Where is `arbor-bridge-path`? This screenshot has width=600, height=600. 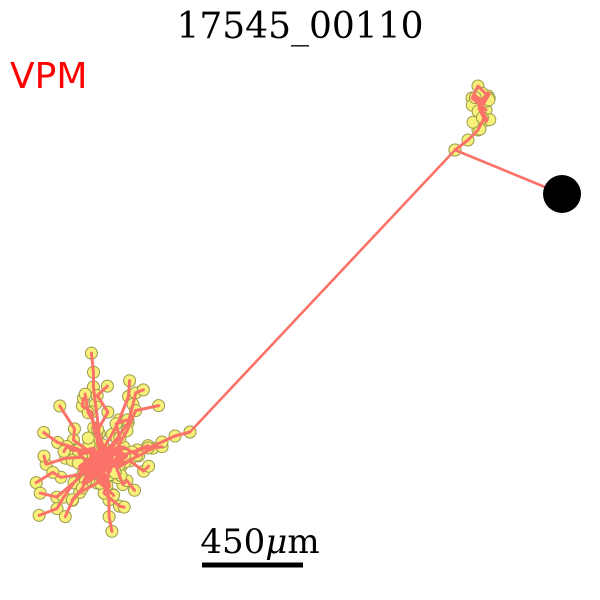 arbor-bridge-path is located at coordinates (153, 445).